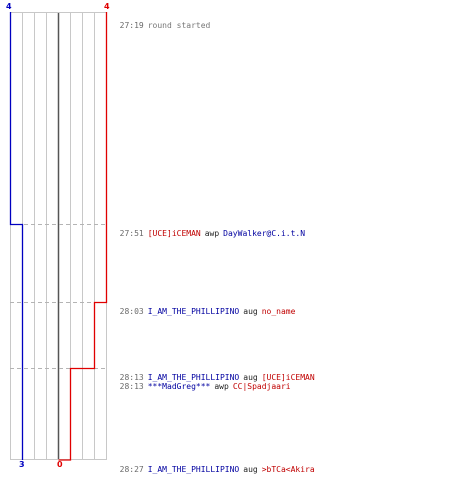 The height and width of the screenshot is (500, 450). I want to click on victim-name: [UCE]iCEMAN, so click(288, 377).